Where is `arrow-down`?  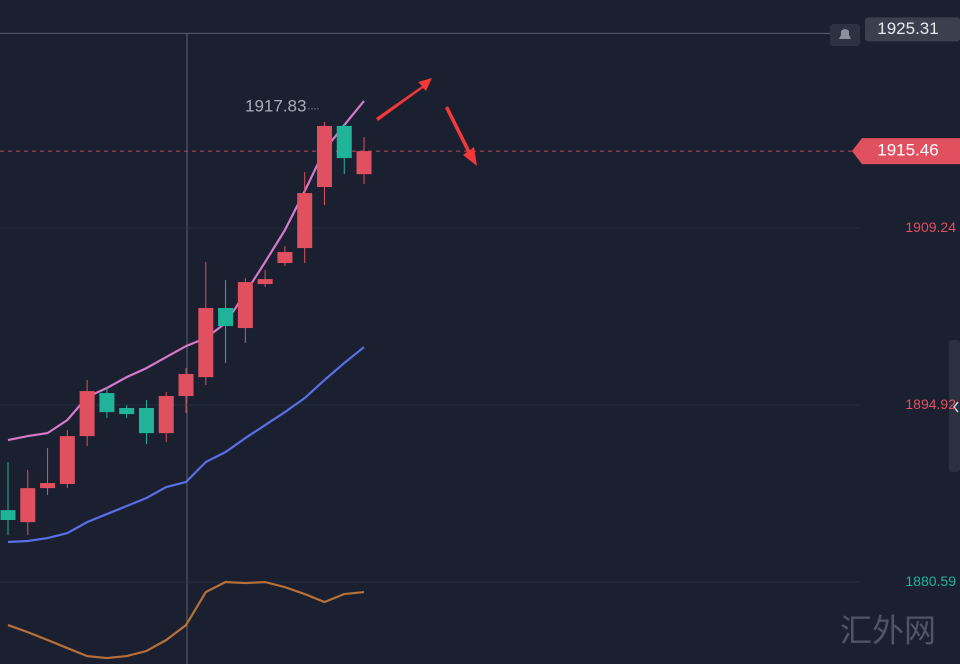 arrow-down is located at coordinates (461, 136).